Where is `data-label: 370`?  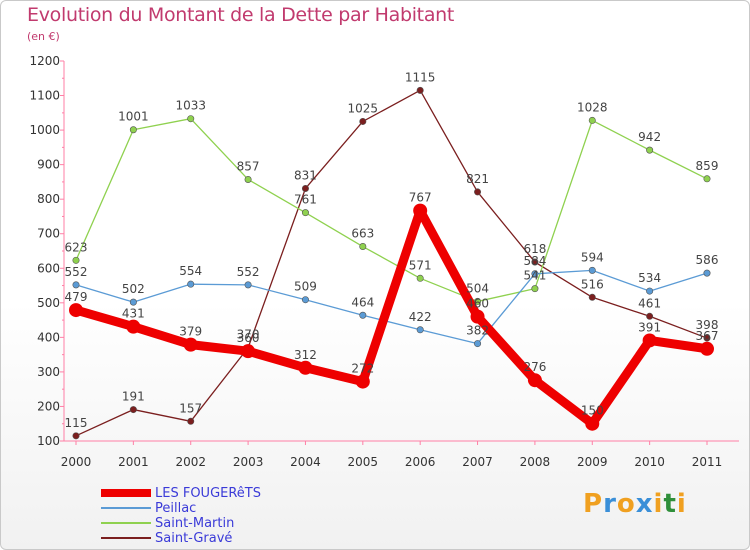
data-label: 370 is located at coordinates (248, 335).